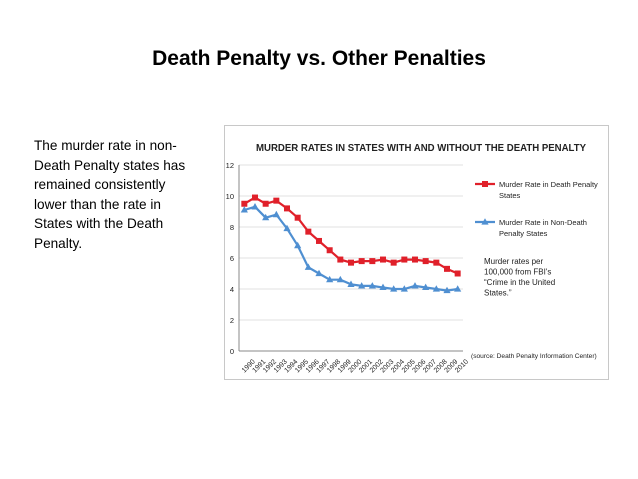 The image size is (638, 479). I want to click on y-tick-label: 6, so click(232, 258).